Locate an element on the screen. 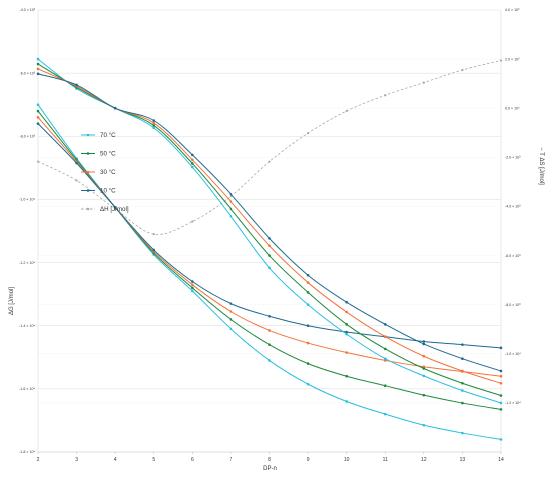 The width and height of the screenshot is (550, 488). x-tick-label: 6 is located at coordinates (192, 460).